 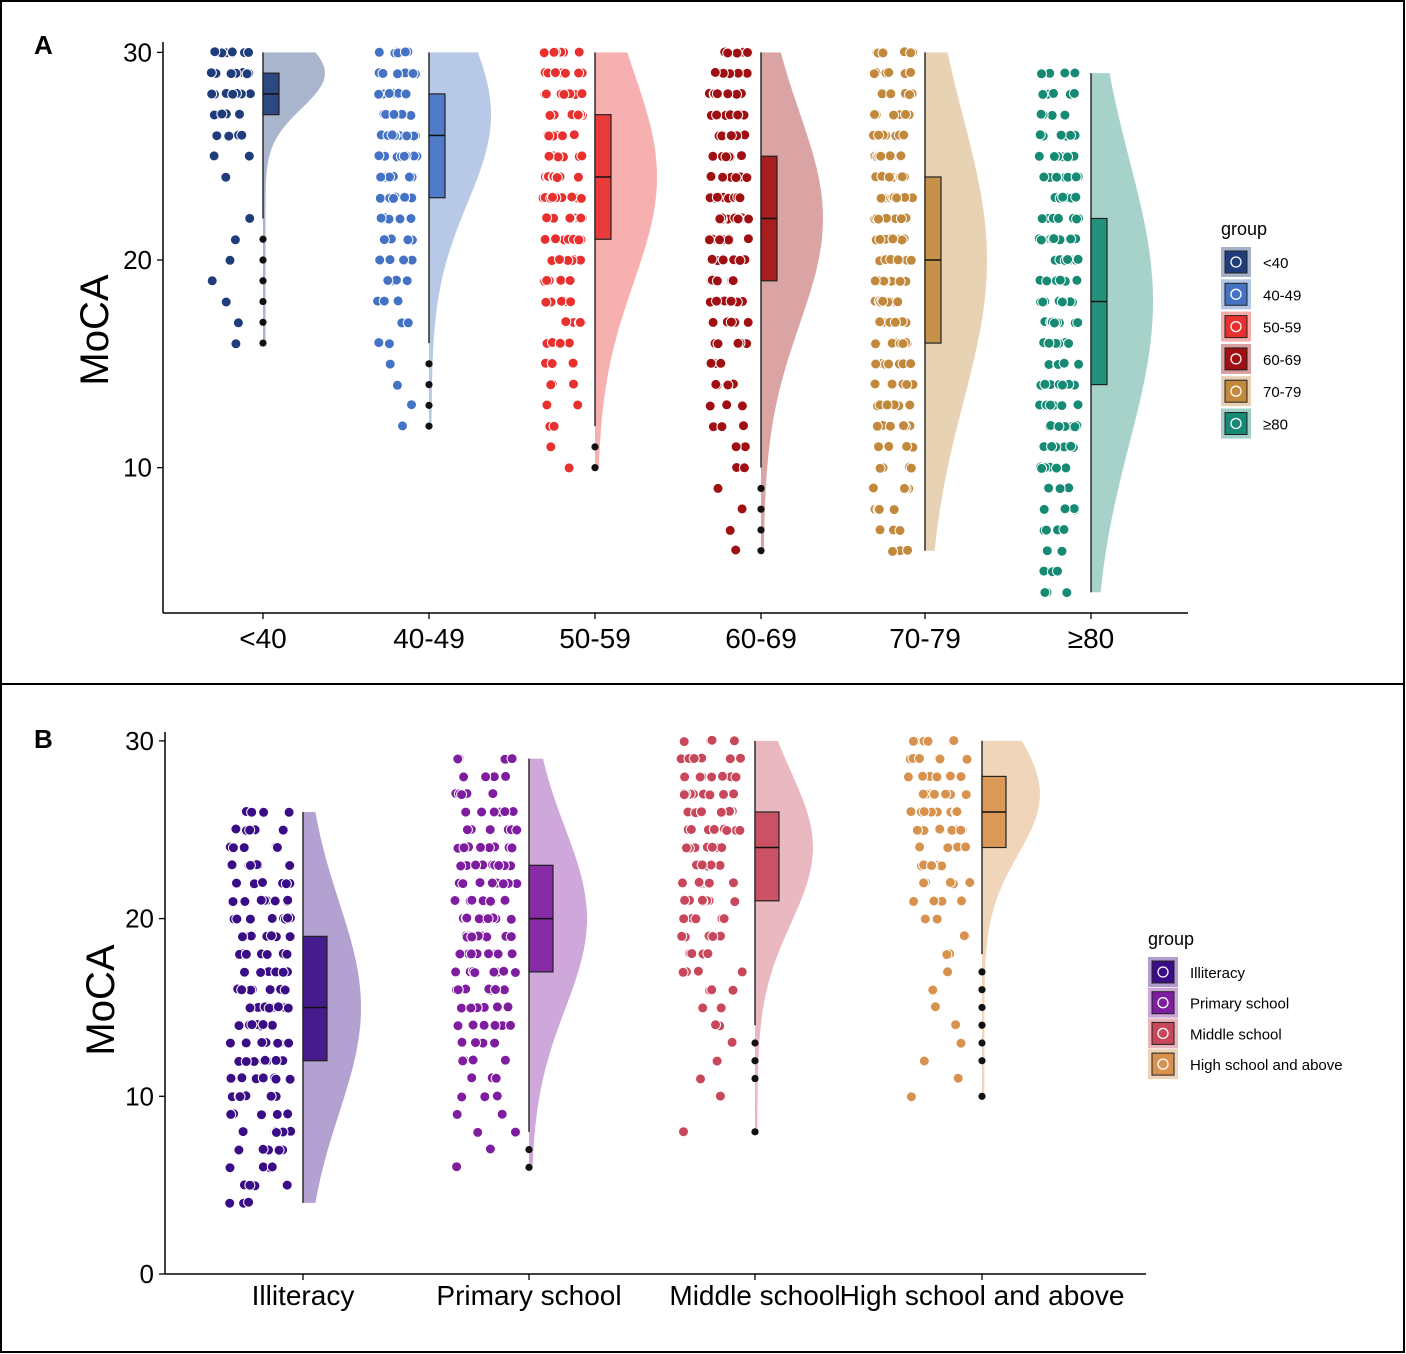 I want to click on y-tick-label: 10, so click(x=139, y=1096).